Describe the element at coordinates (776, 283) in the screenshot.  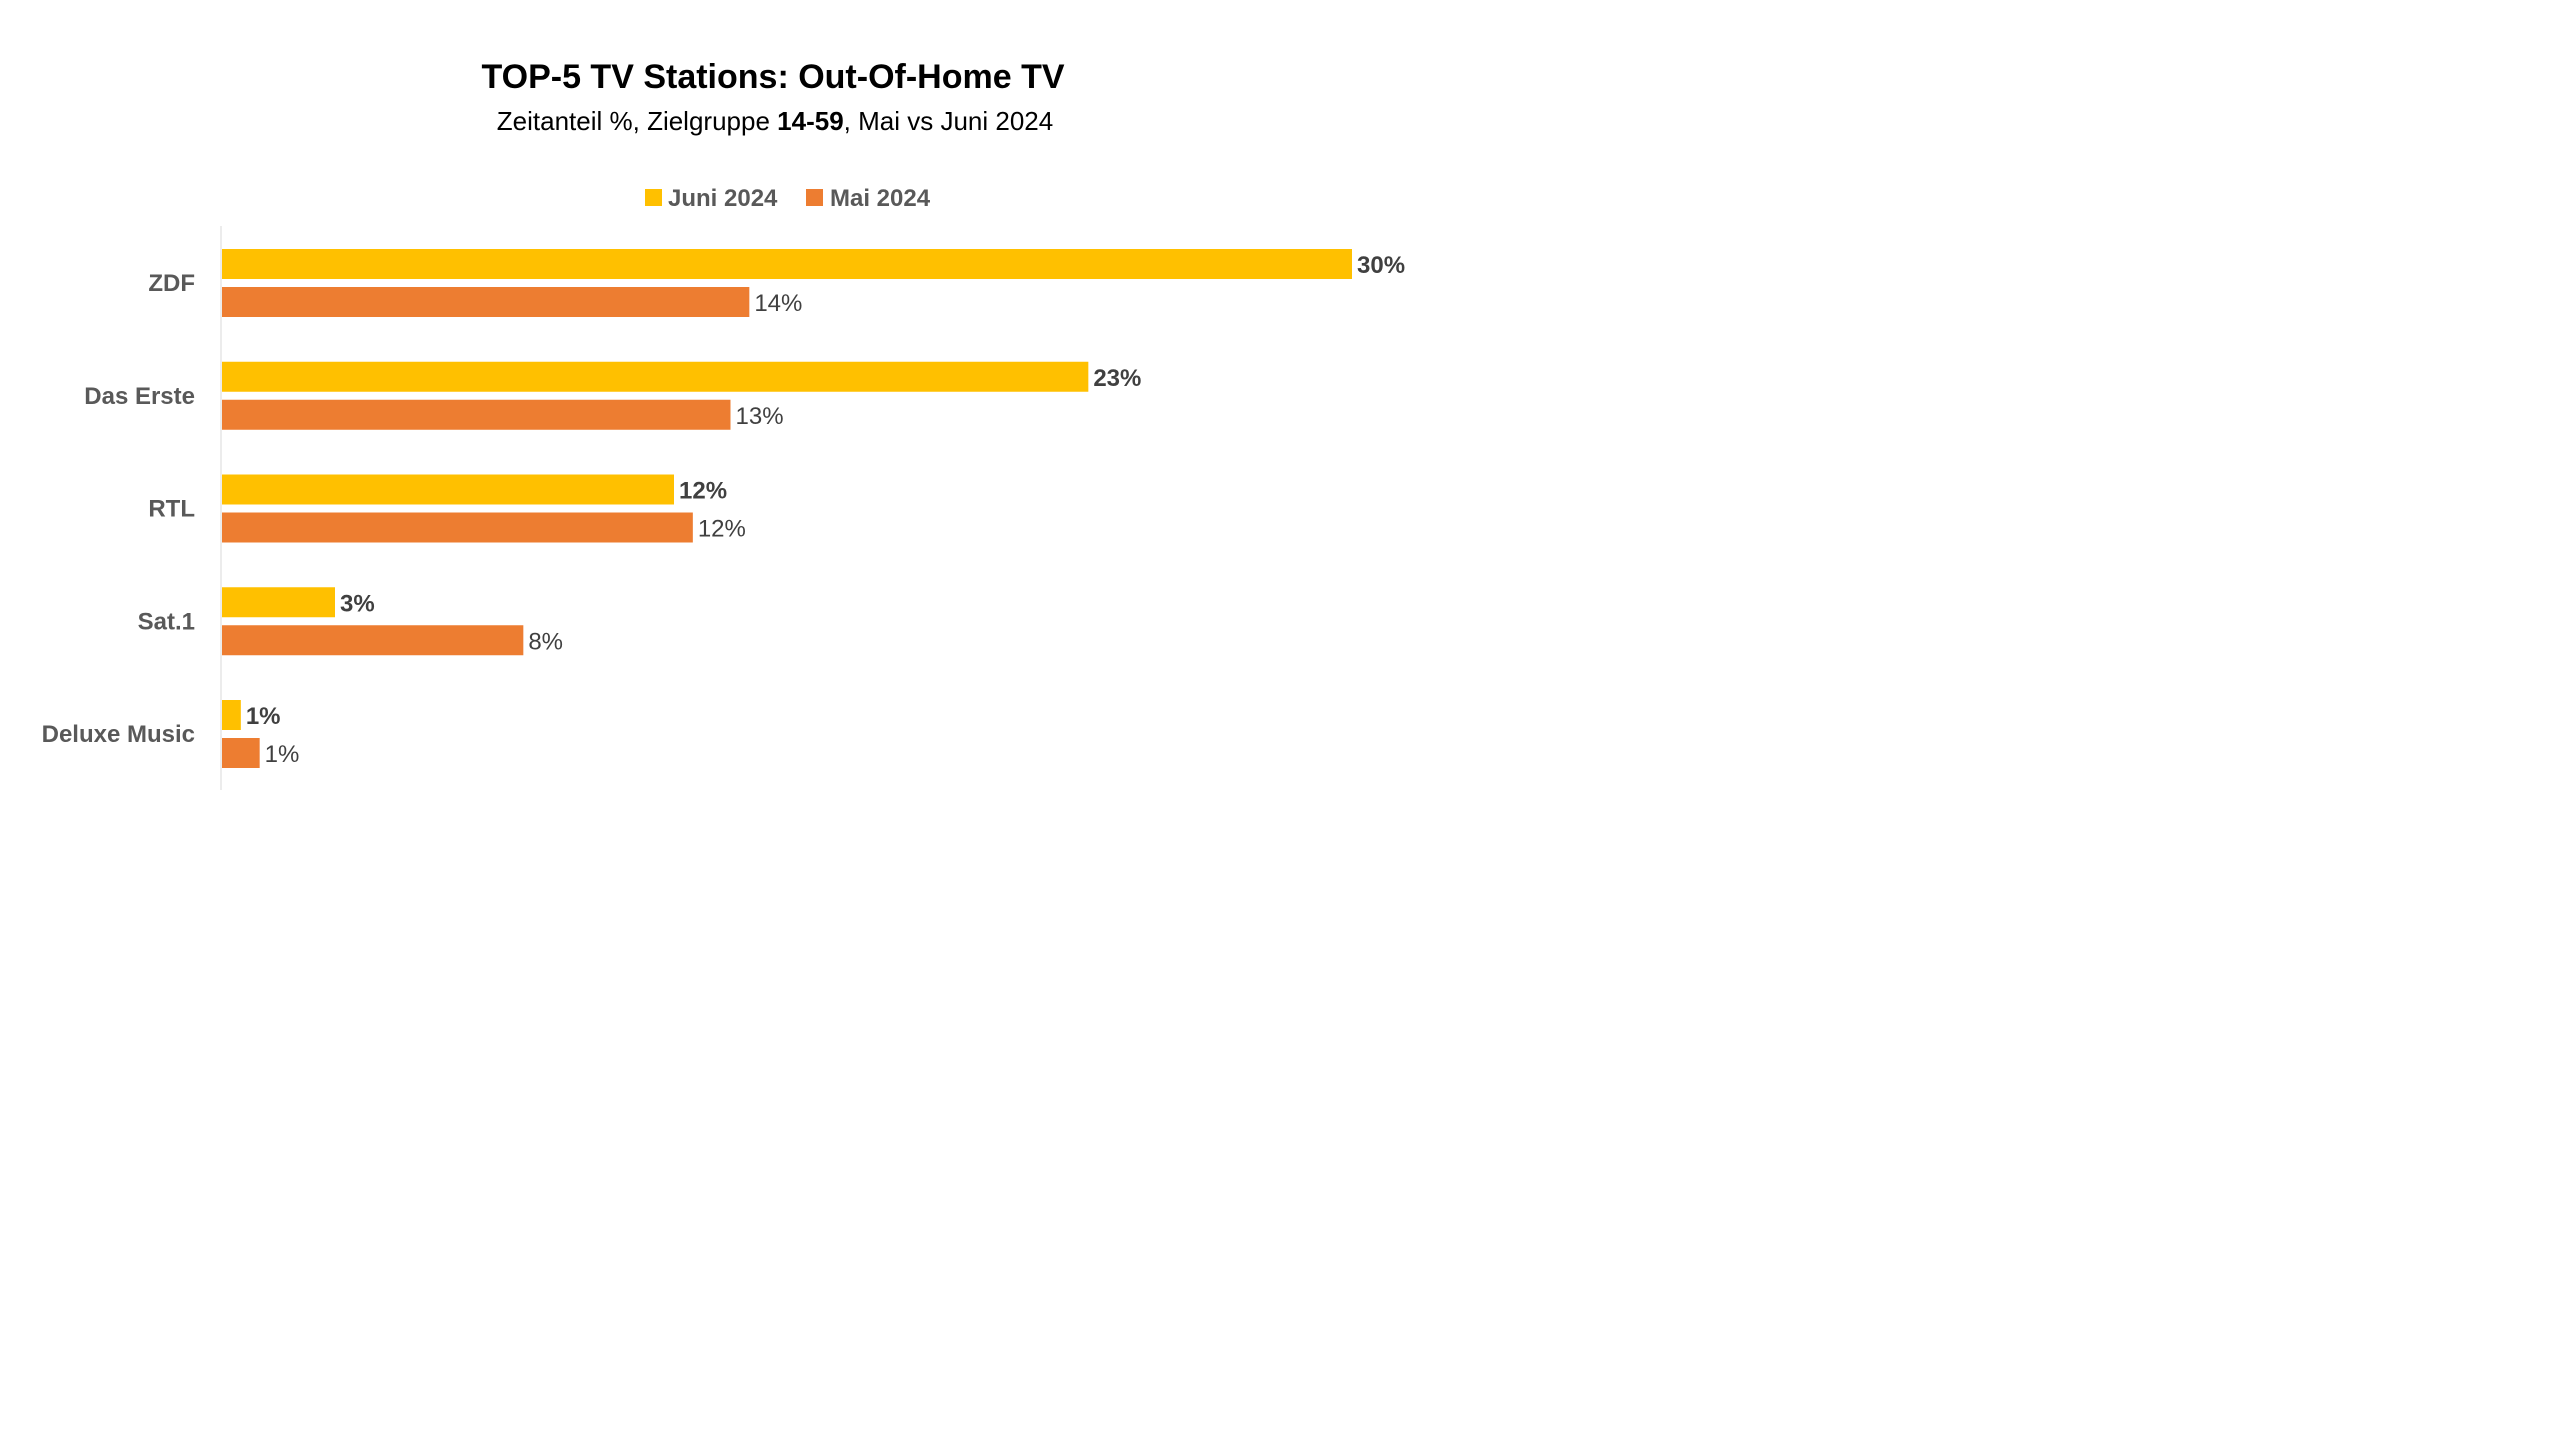
I see `category-group-zdf: ZDF 30% 14%` at that location.